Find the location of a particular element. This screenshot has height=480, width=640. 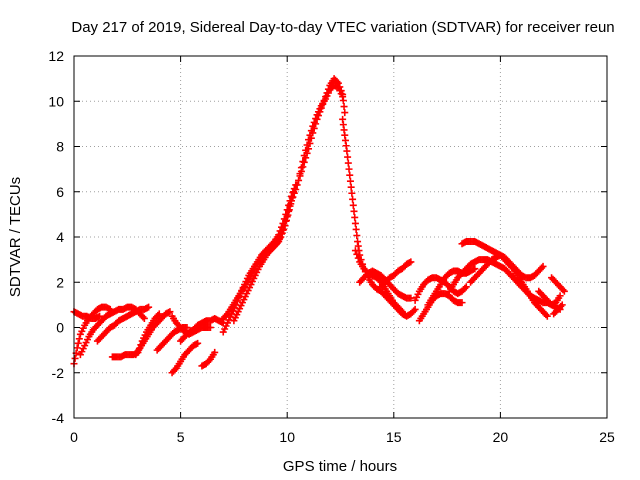

y-tick-label: 12 is located at coordinates (56, 56).